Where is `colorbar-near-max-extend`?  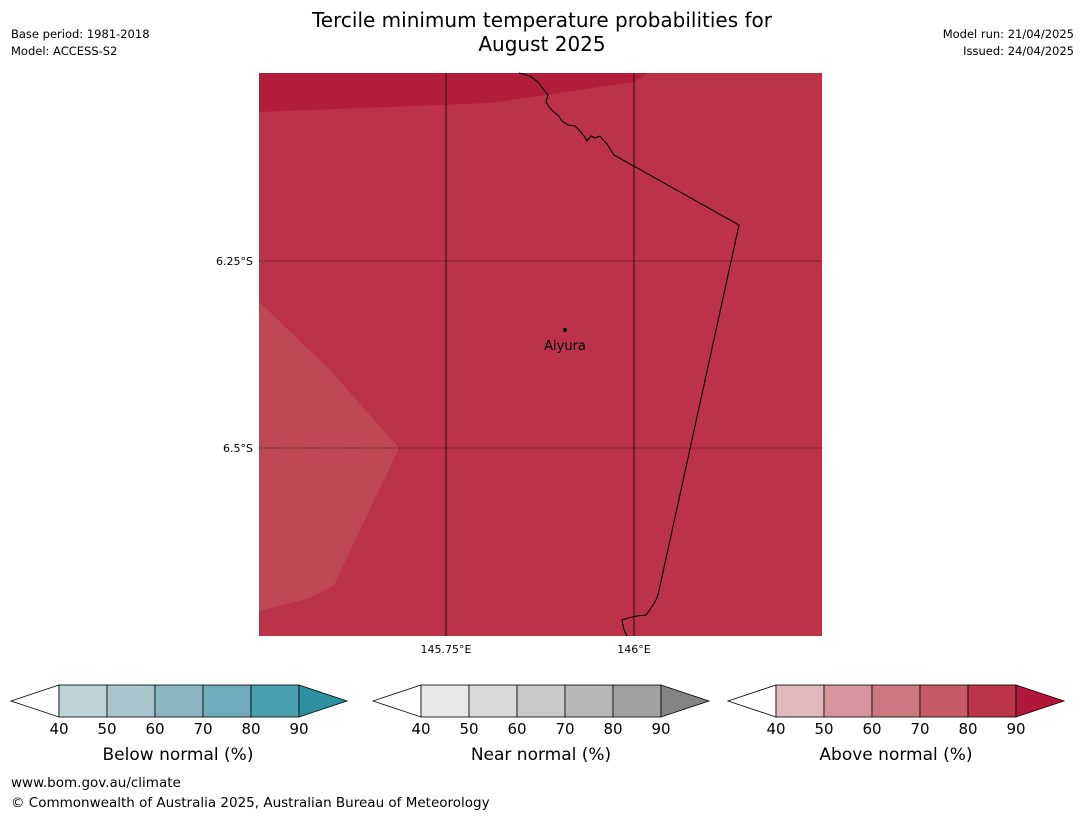 colorbar-near-max-extend is located at coordinates (685, 701).